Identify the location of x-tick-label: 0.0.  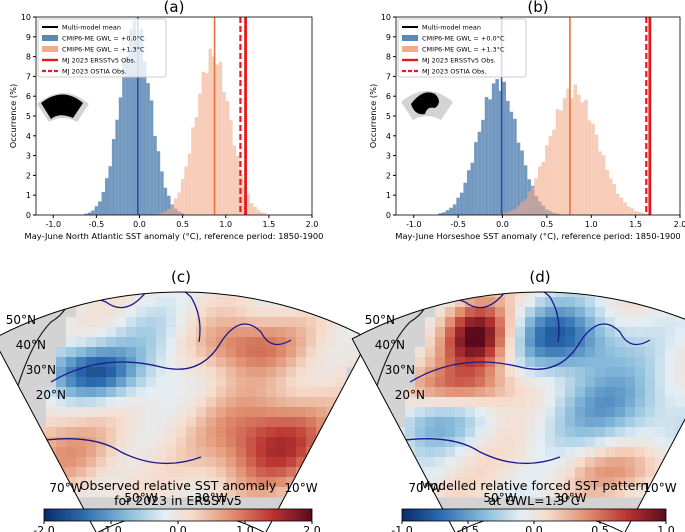
(502, 224).